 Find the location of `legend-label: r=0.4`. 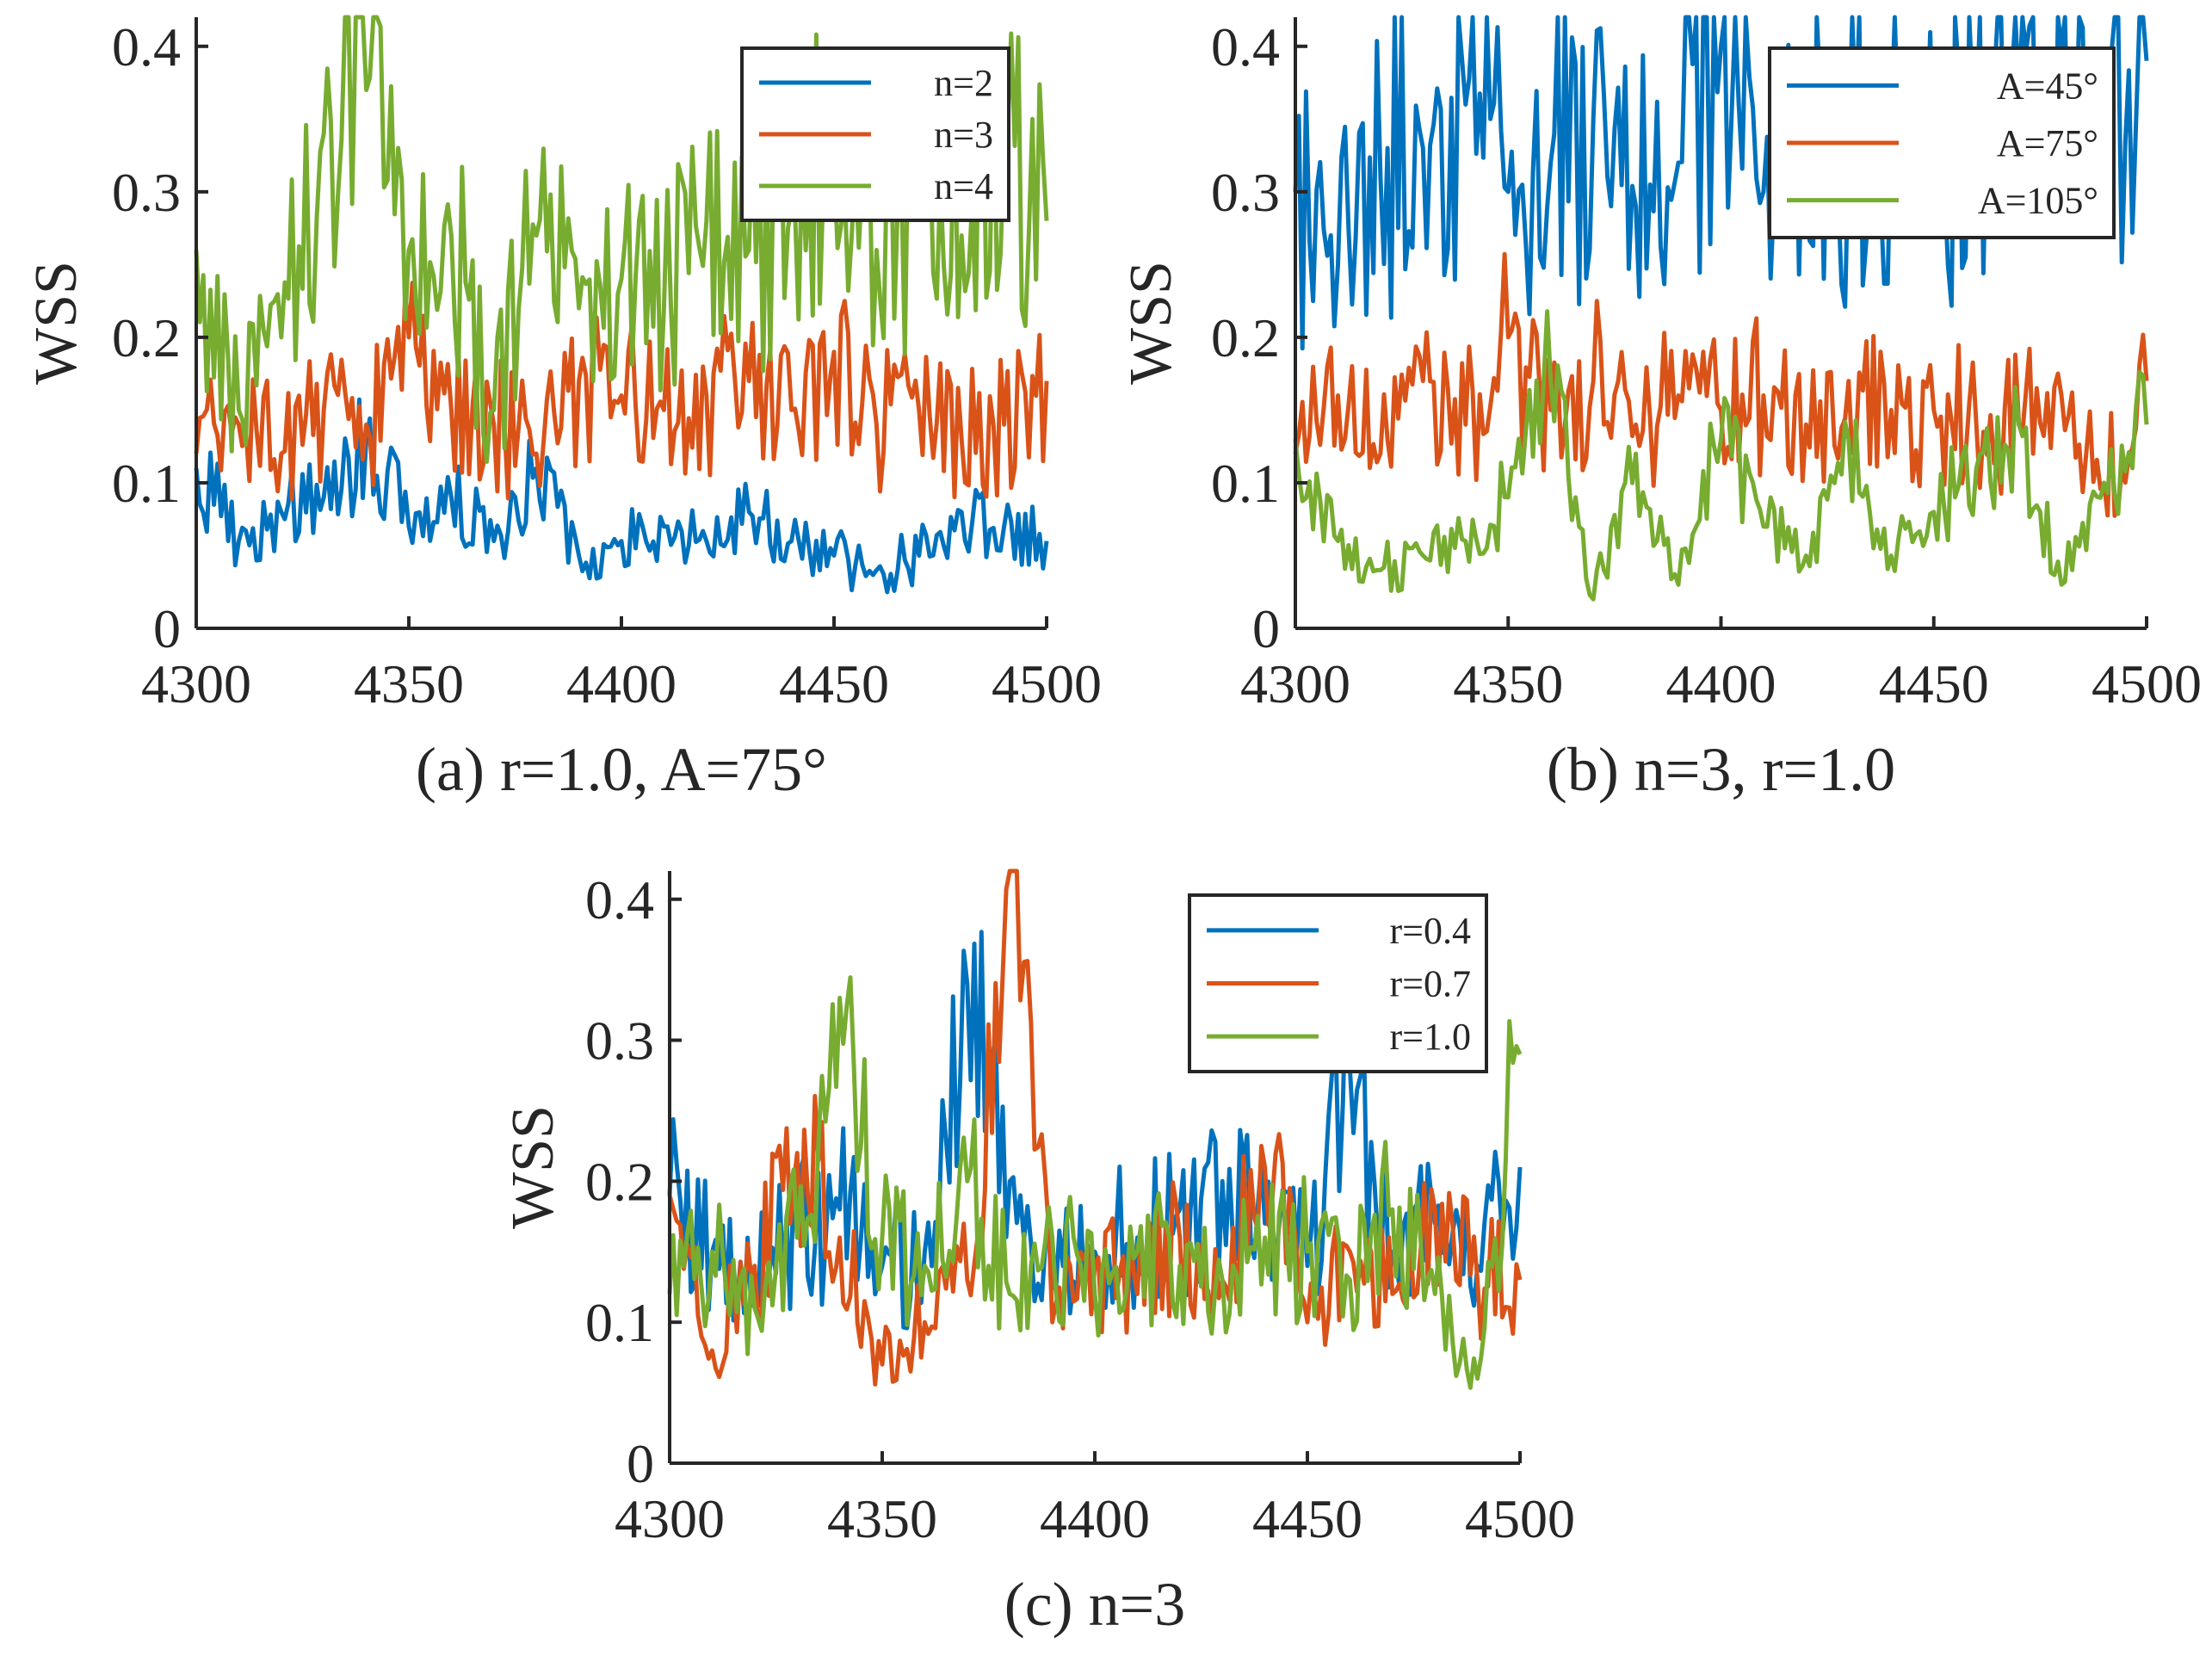

legend-label: r=0.4 is located at coordinates (1430, 931).